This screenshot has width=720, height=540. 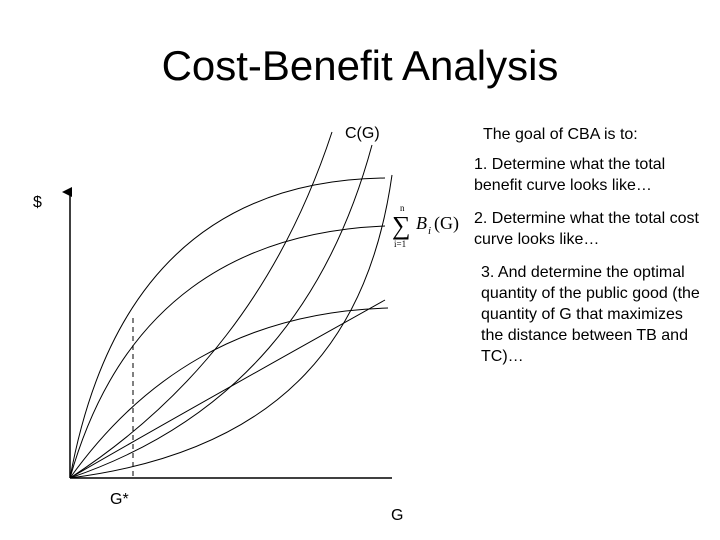 What do you see at coordinates (401, 225) in the screenshot?
I see `sum-sign: ∑` at bounding box center [401, 225].